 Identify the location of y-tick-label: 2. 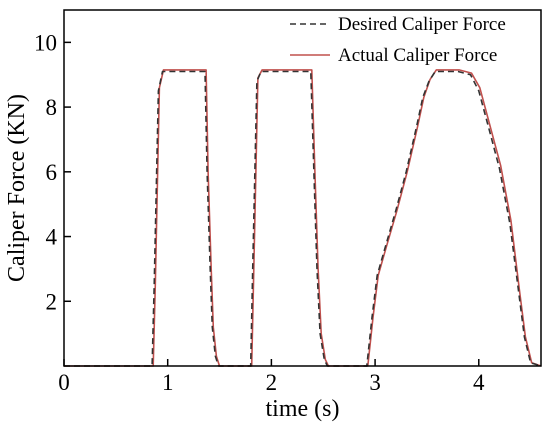
(52, 301).